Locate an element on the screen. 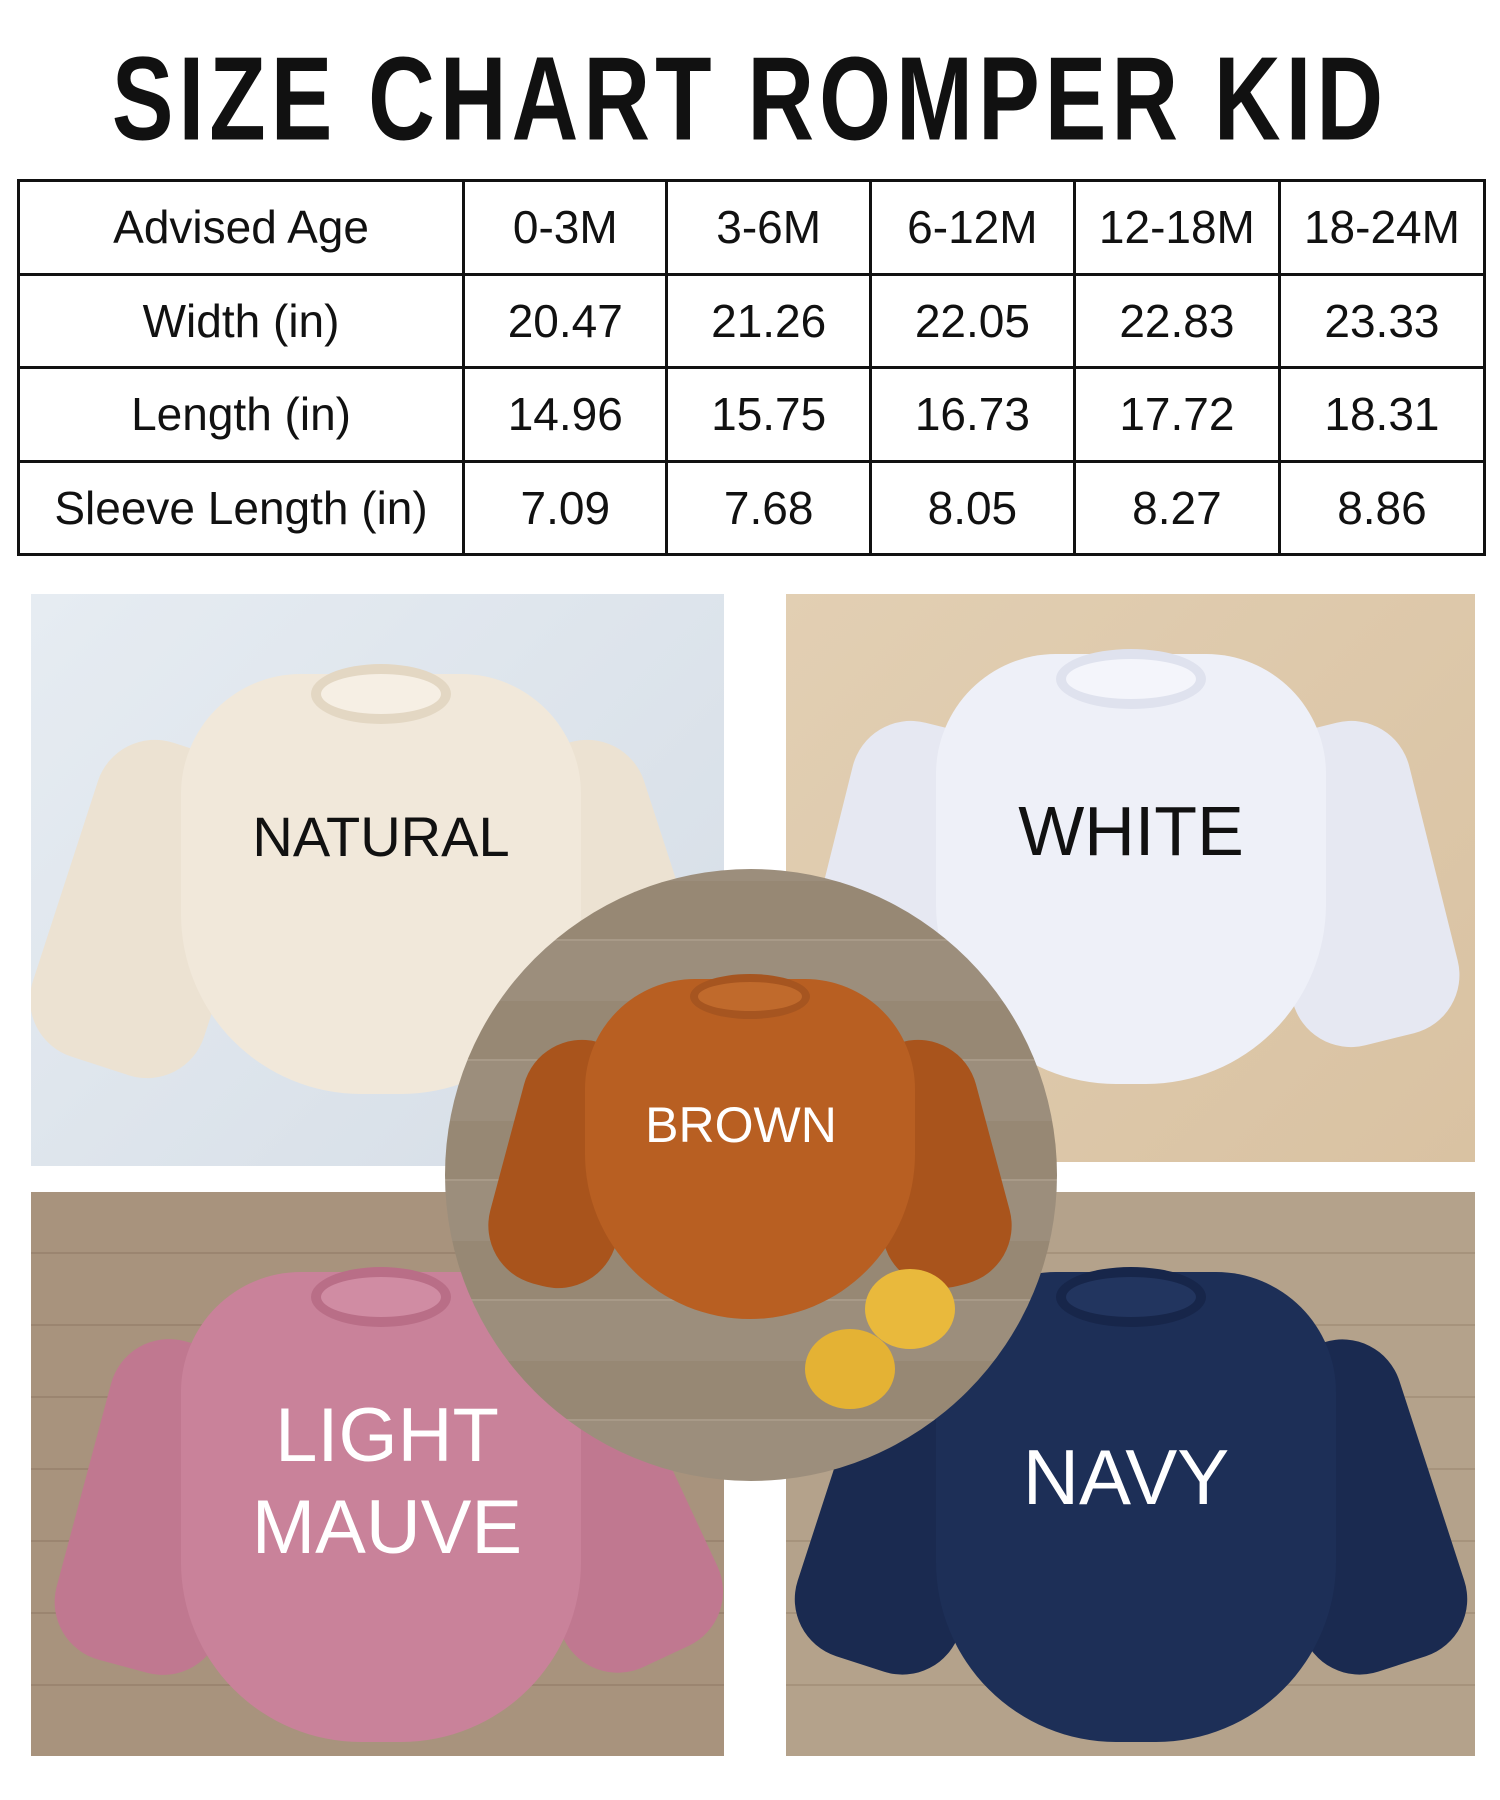 Image resolution: width=1500 pixels, height=1800 pixels. photo-natural: NATURAL is located at coordinates (377, 880).